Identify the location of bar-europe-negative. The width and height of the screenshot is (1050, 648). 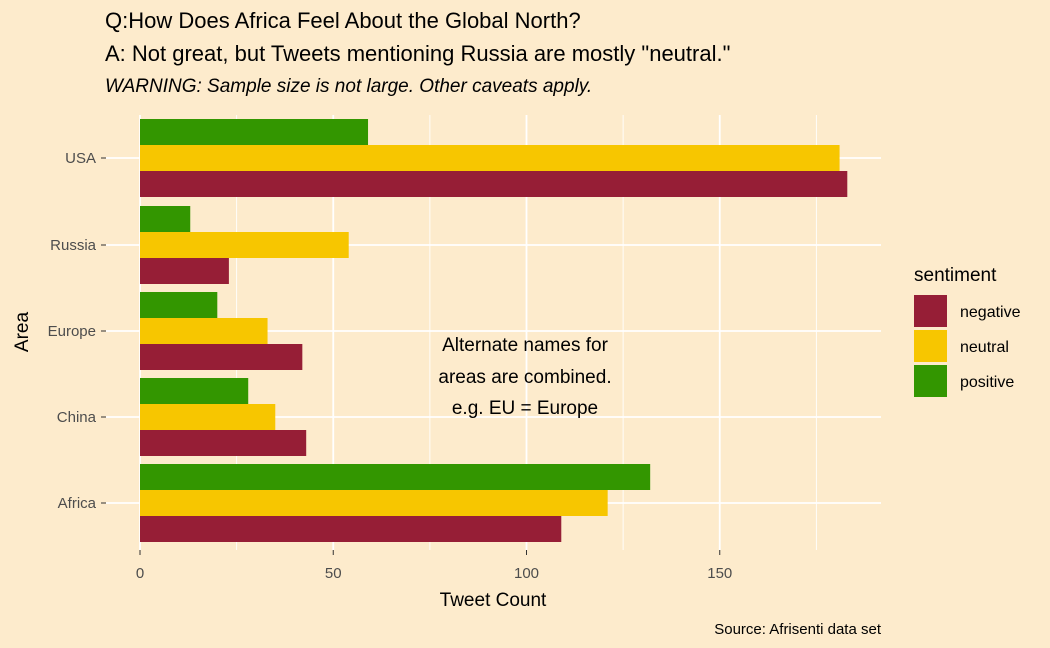
(221, 357).